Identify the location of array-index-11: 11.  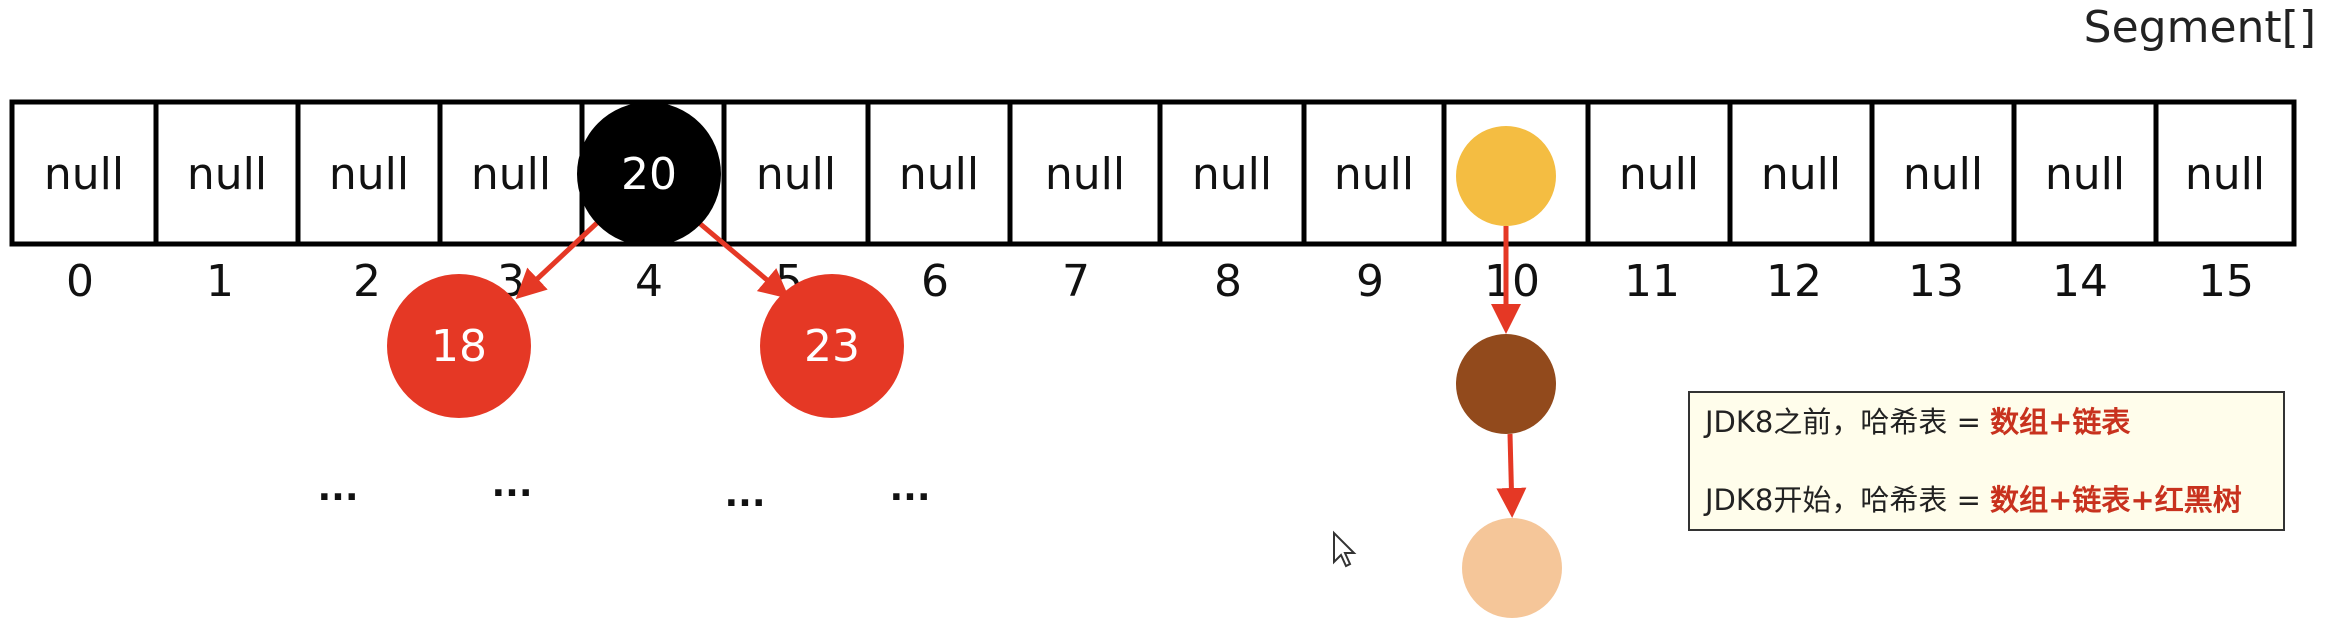
(1652, 281).